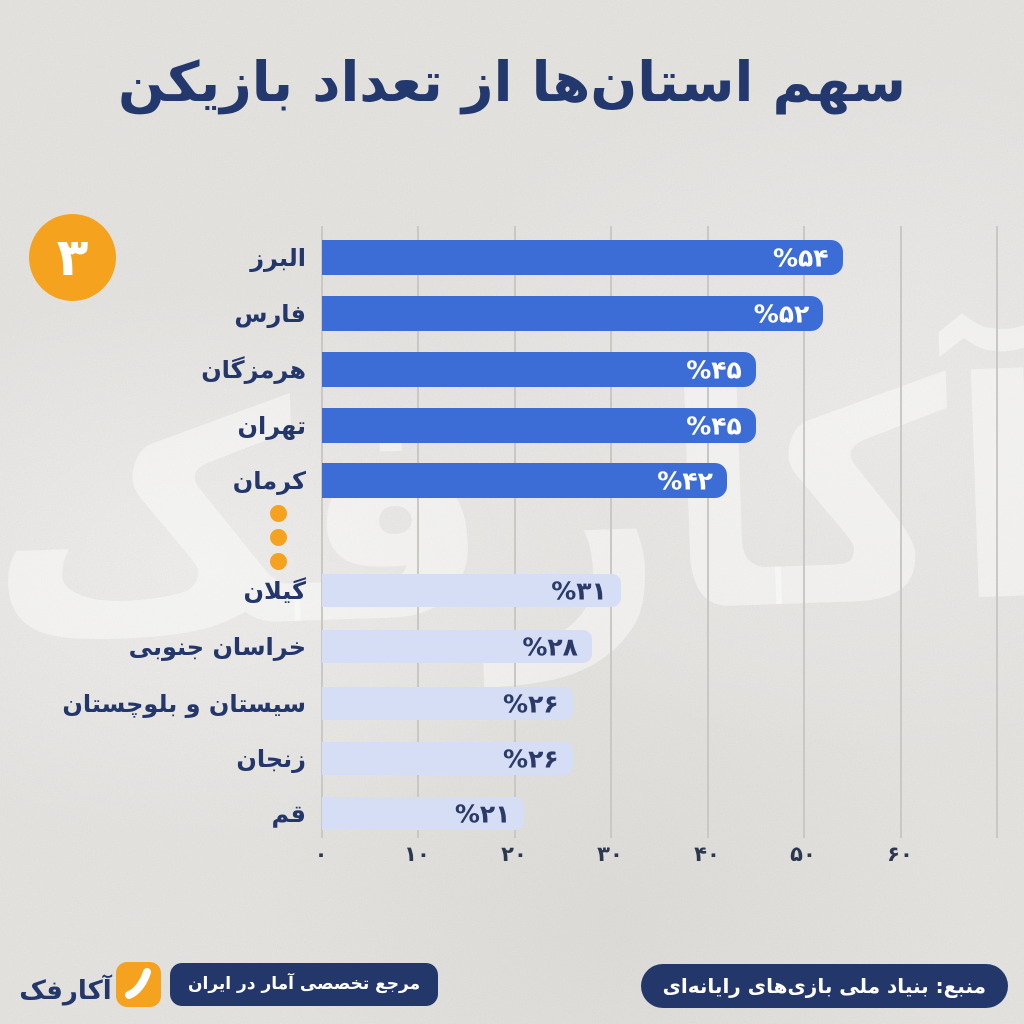  Describe the element at coordinates (803, 854) in the screenshot. I see `x-tick-50: ۵۰` at that location.